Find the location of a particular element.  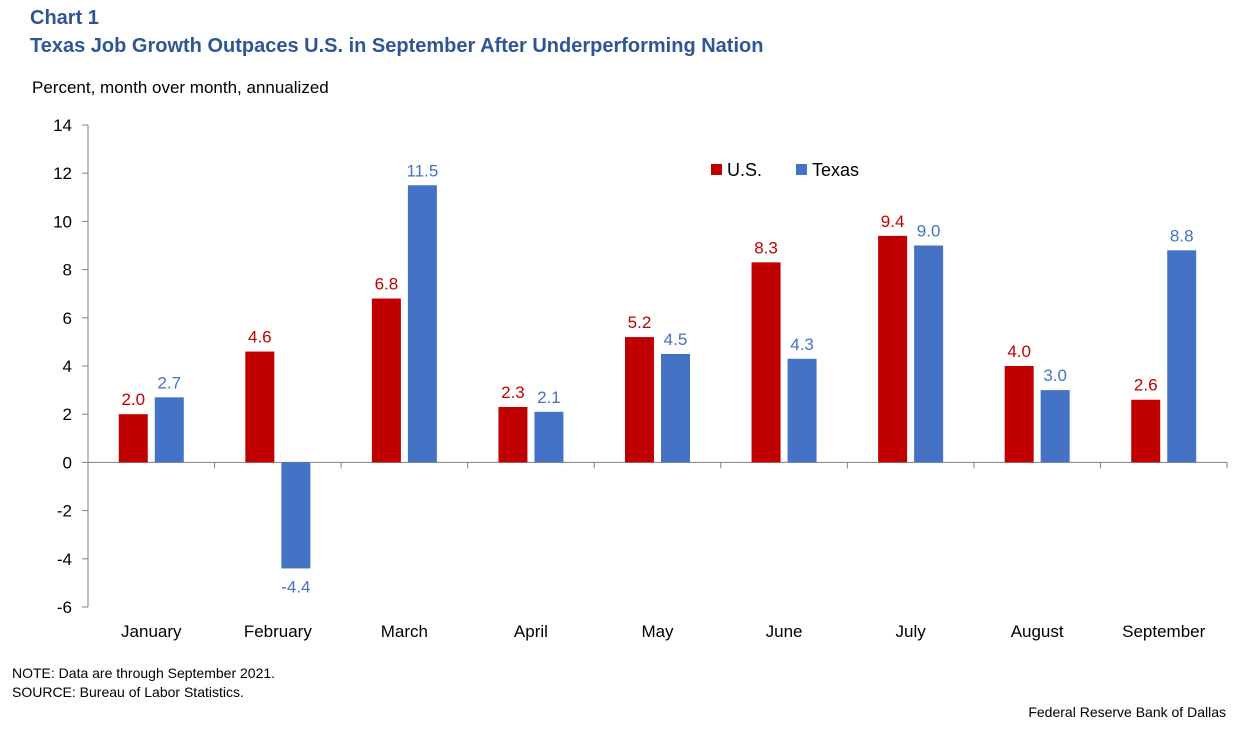

y-tick-label: 14 is located at coordinates (62, 125).